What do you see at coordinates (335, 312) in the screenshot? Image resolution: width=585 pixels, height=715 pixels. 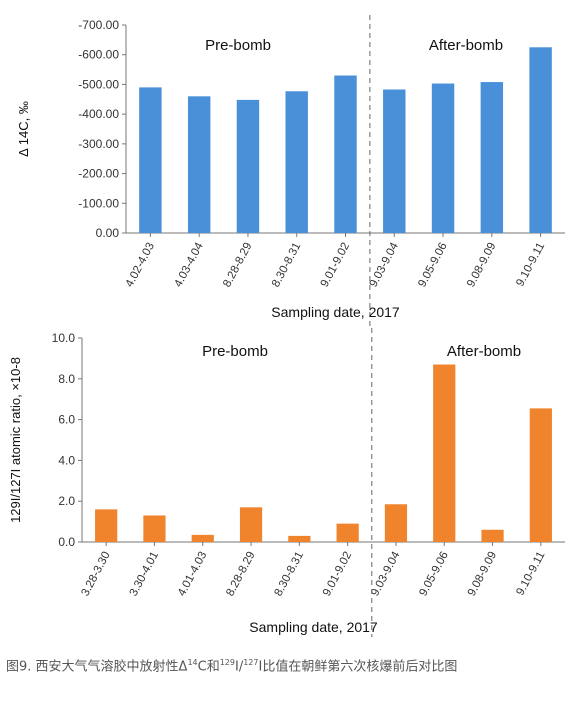 I see `c1-x-axis-title: Sampling date, 2017` at bounding box center [335, 312].